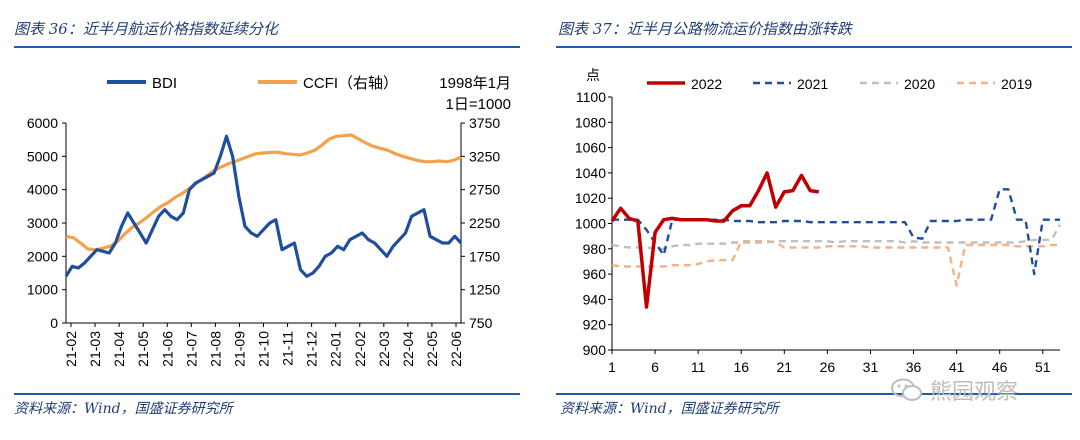  What do you see at coordinates (167, 349) in the screenshot?
I see `left-x-tick-label: 21-06` at bounding box center [167, 349].